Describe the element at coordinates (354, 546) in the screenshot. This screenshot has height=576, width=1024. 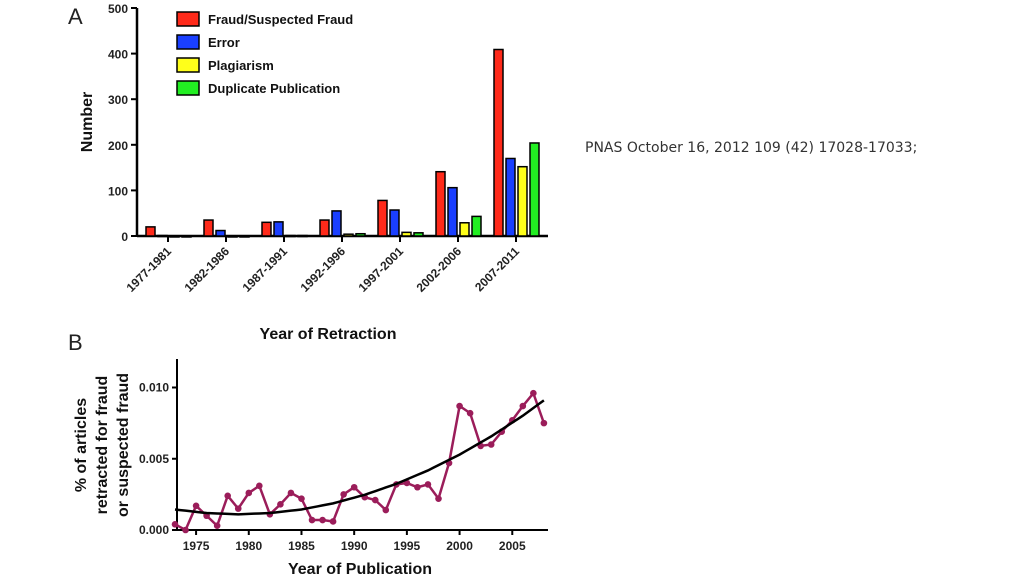
I see `x-tick-label-b: 1990` at that location.